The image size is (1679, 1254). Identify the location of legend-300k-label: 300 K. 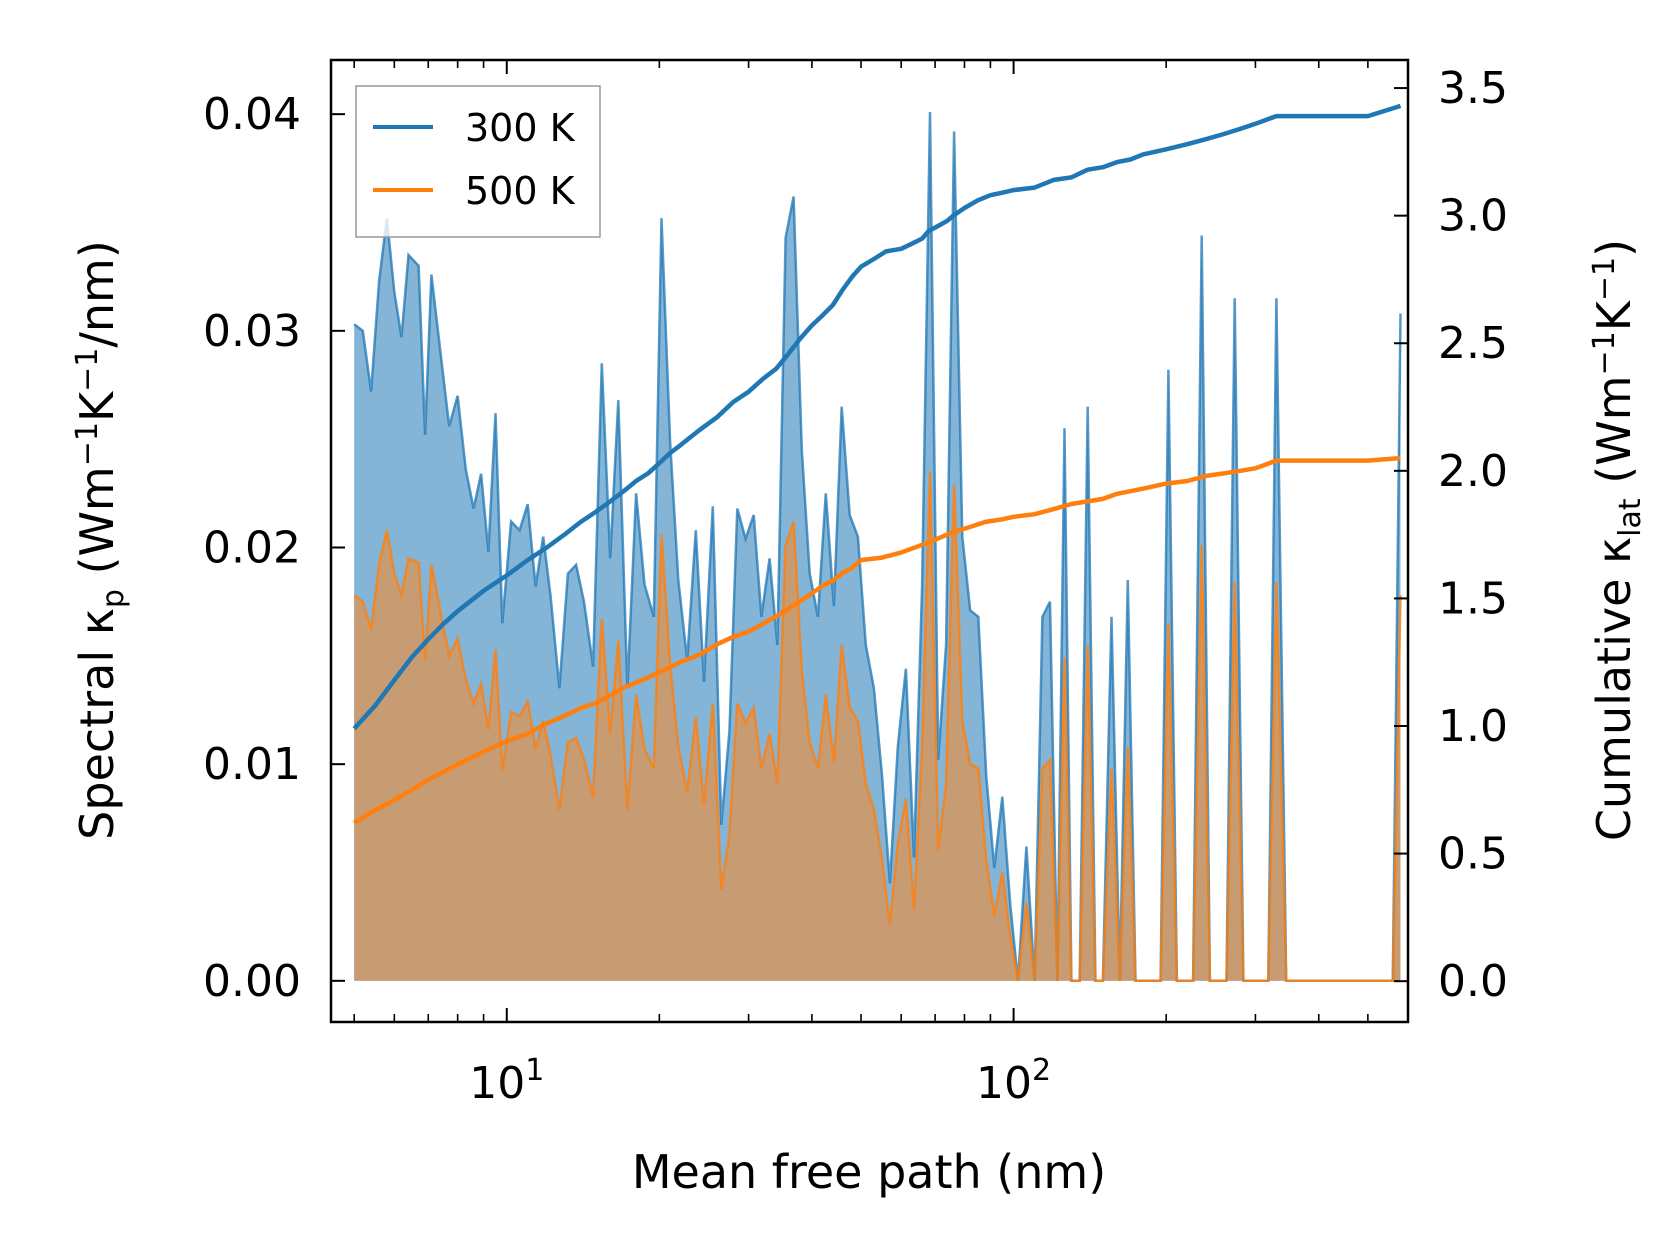
(520, 128).